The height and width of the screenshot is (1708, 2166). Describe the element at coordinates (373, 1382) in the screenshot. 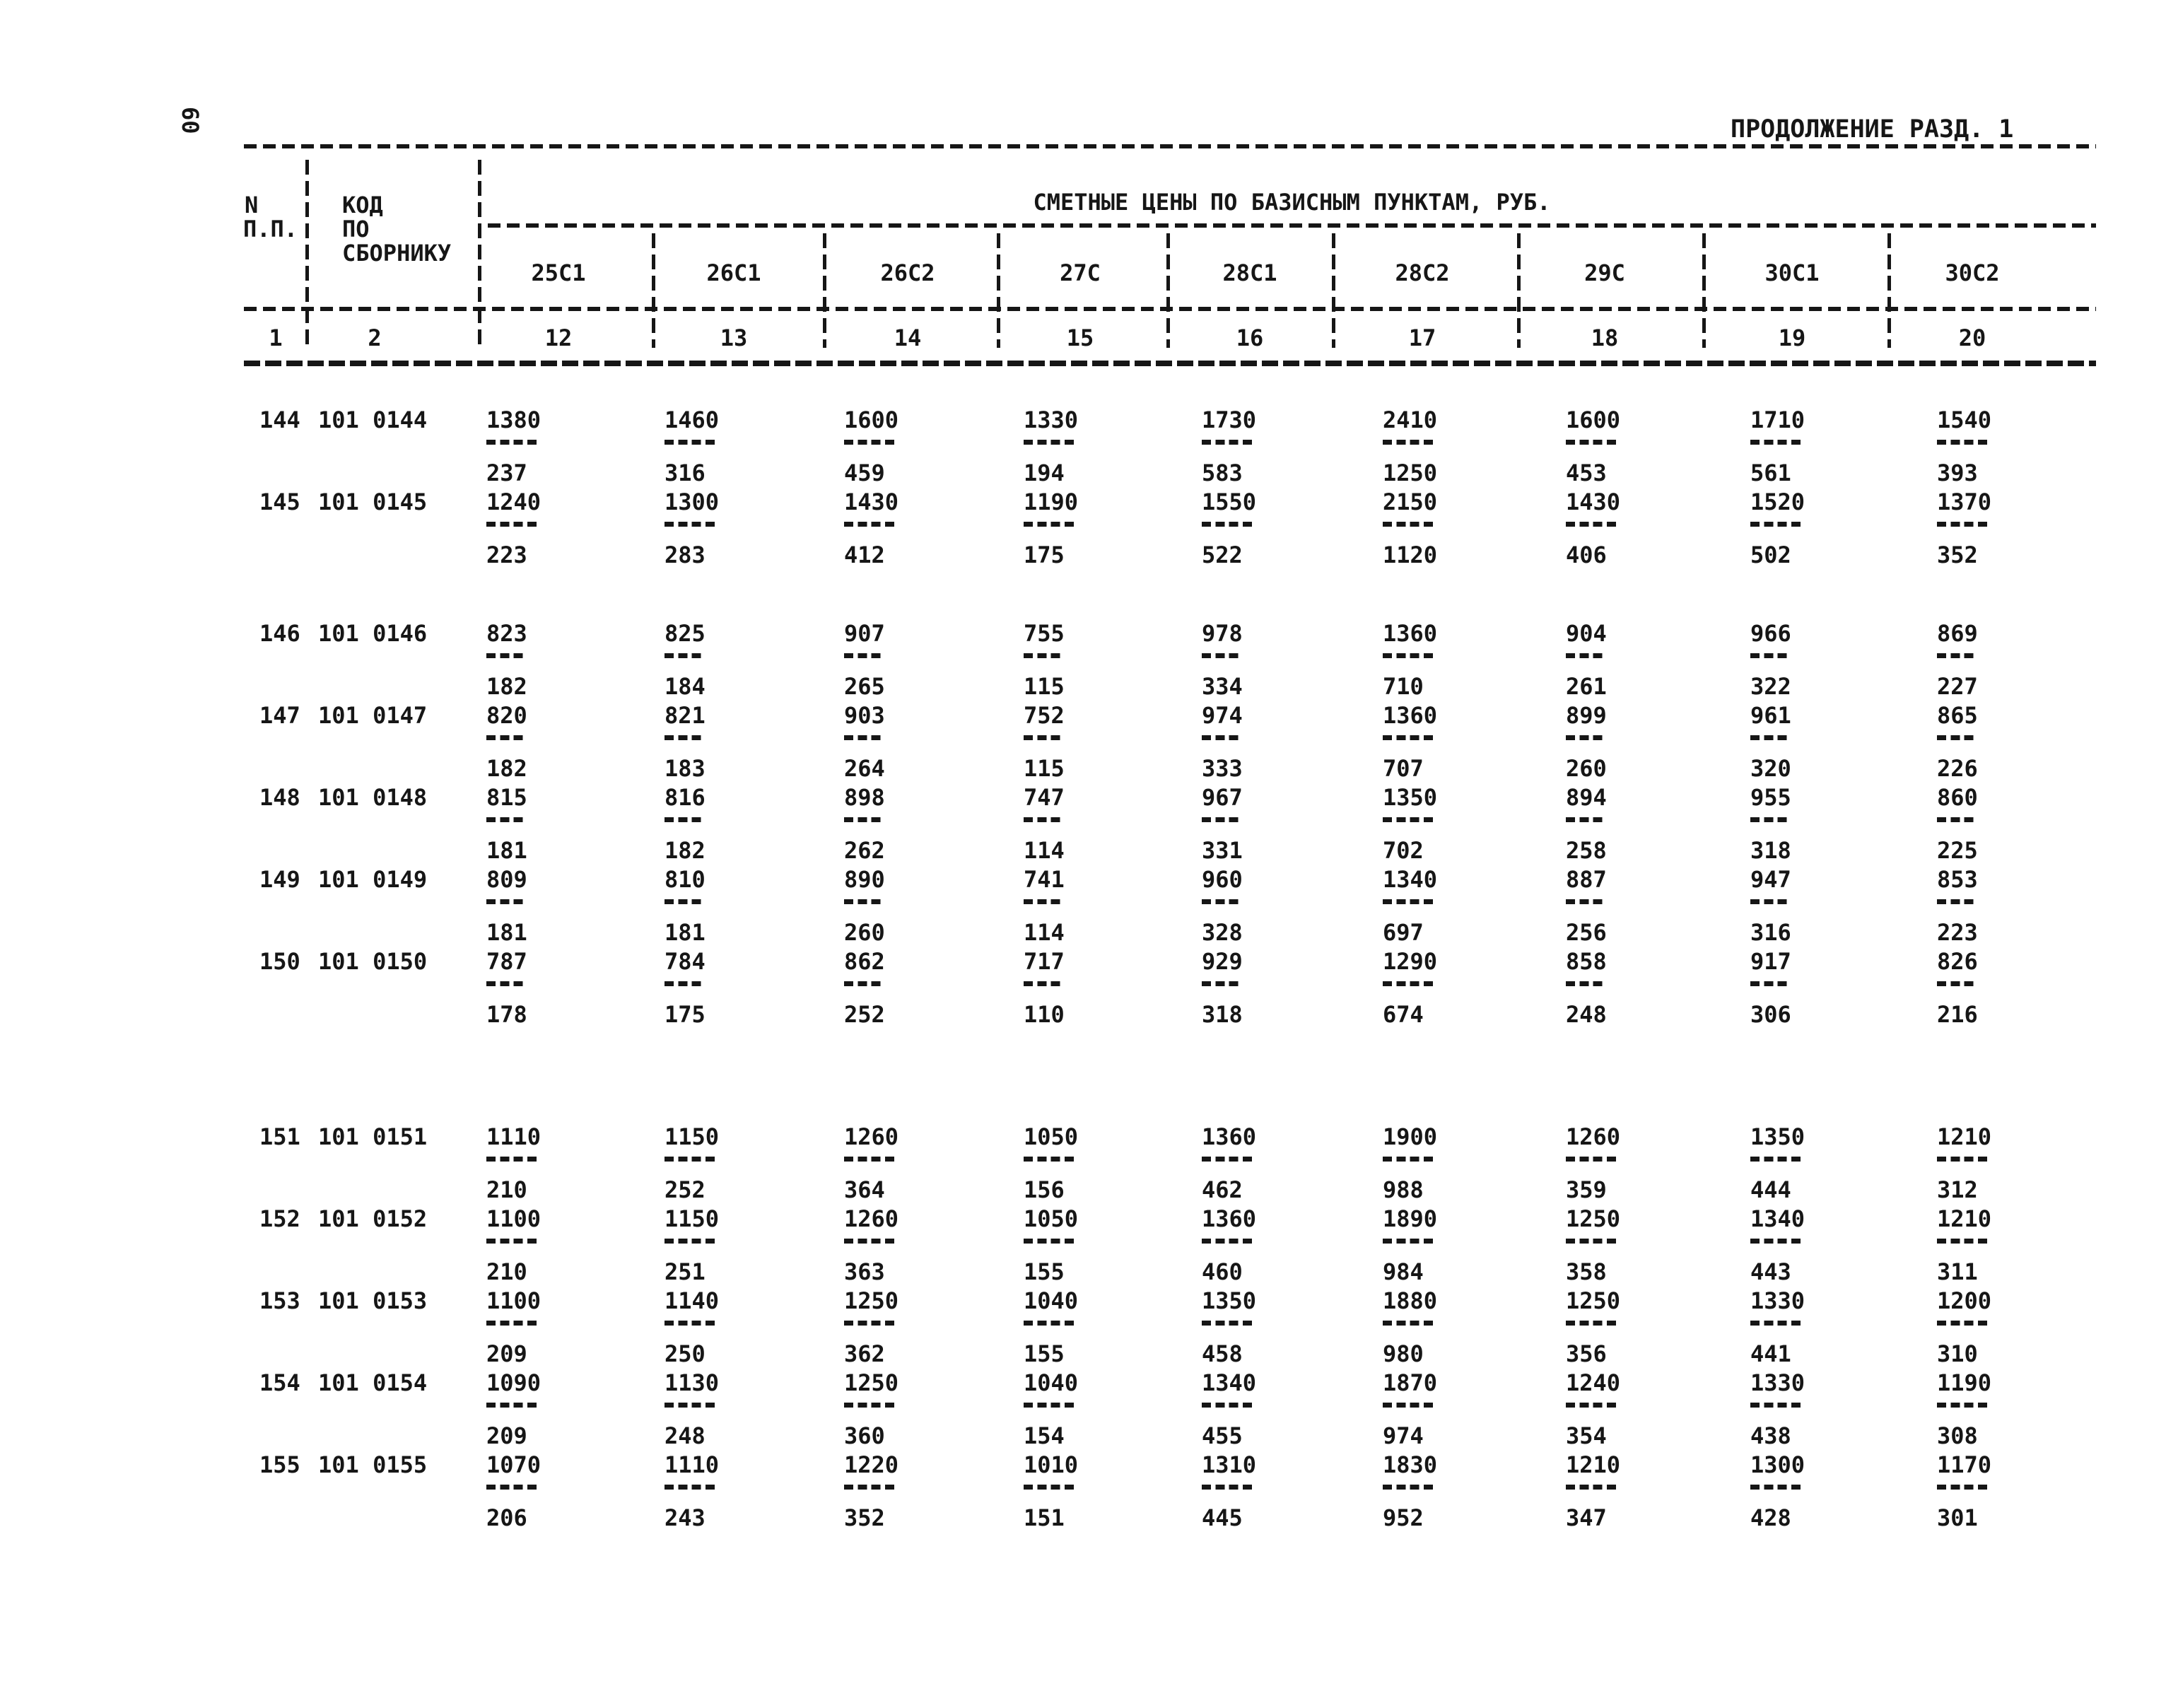

I see `row-code: 101 0154` at that location.